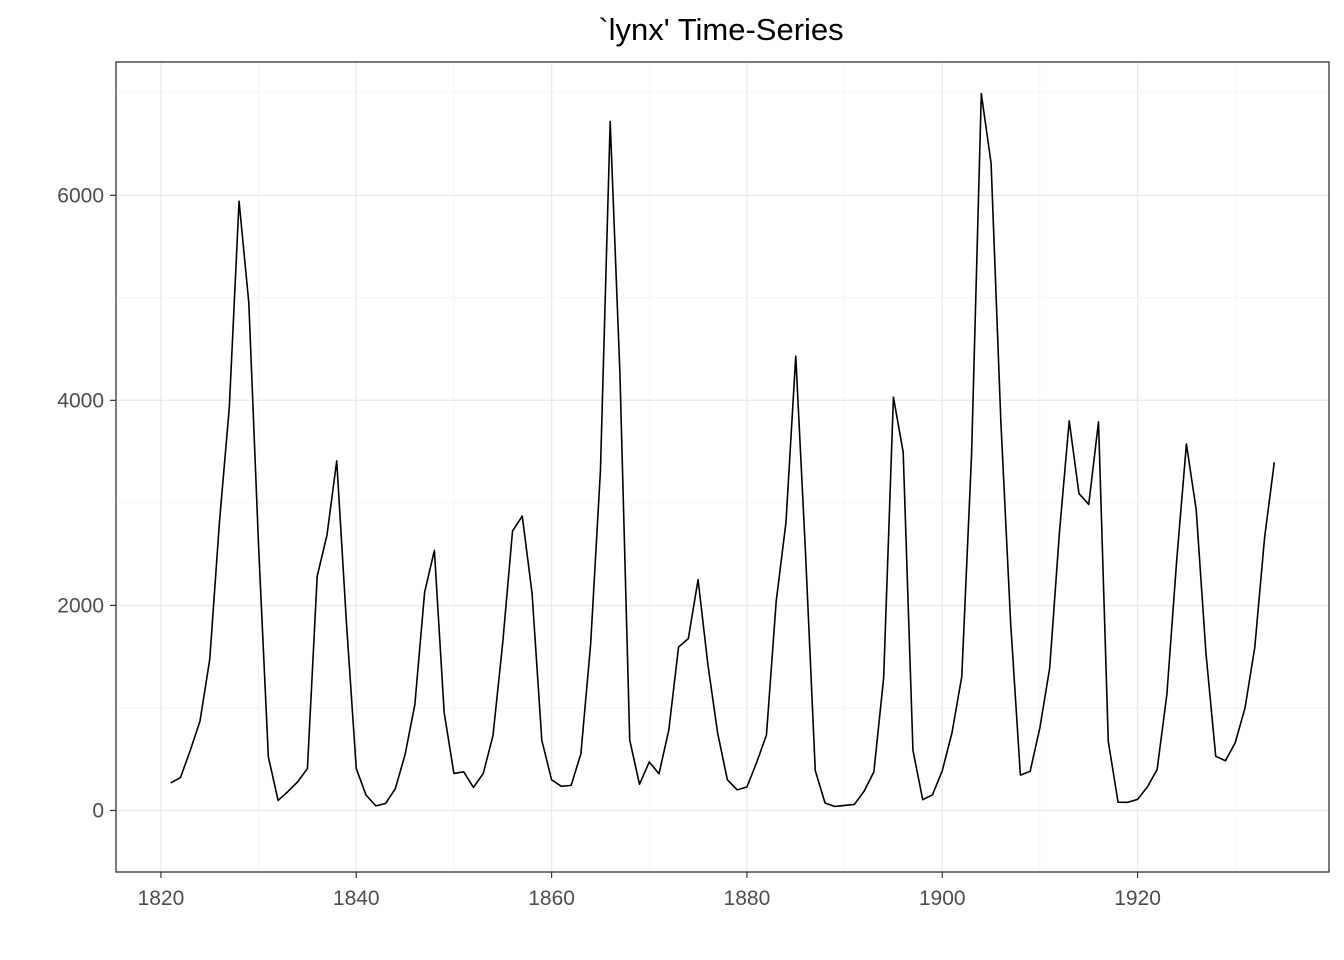 The image size is (1344, 960). What do you see at coordinates (356, 898) in the screenshot?
I see `x-tick-label: 1840` at bounding box center [356, 898].